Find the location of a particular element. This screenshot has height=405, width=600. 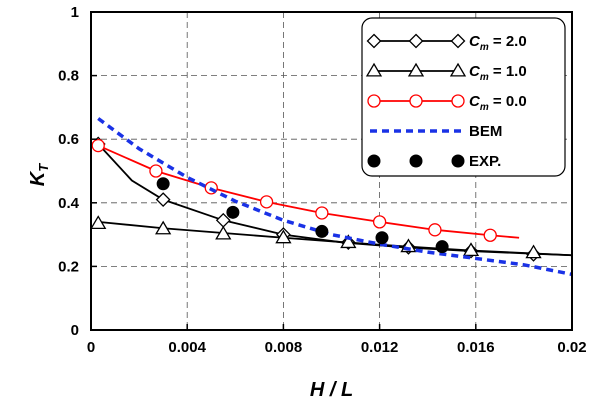

y-tick-label: 0.6 is located at coordinates (68, 139).